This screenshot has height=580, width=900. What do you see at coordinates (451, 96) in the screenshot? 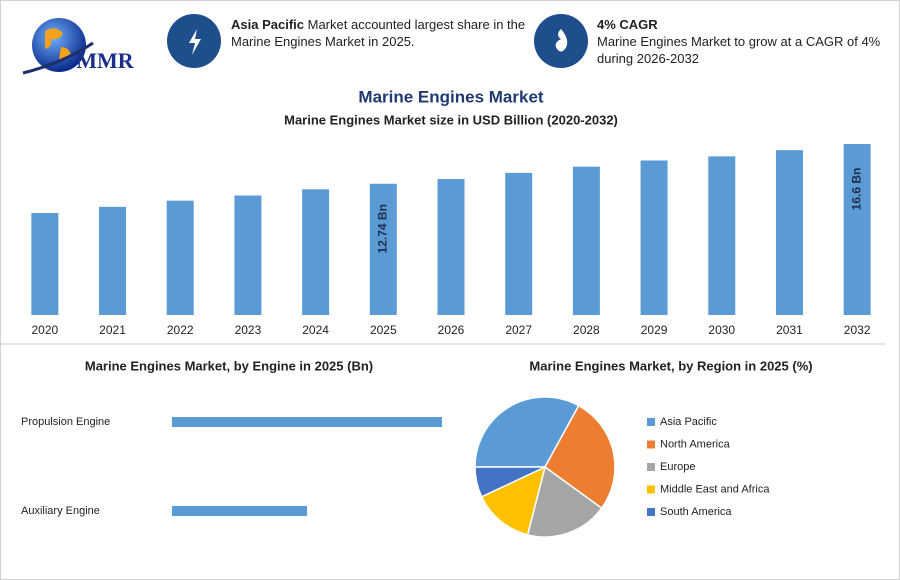
I see `page-title: Marine Engines Market` at bounding box center [451, 96].